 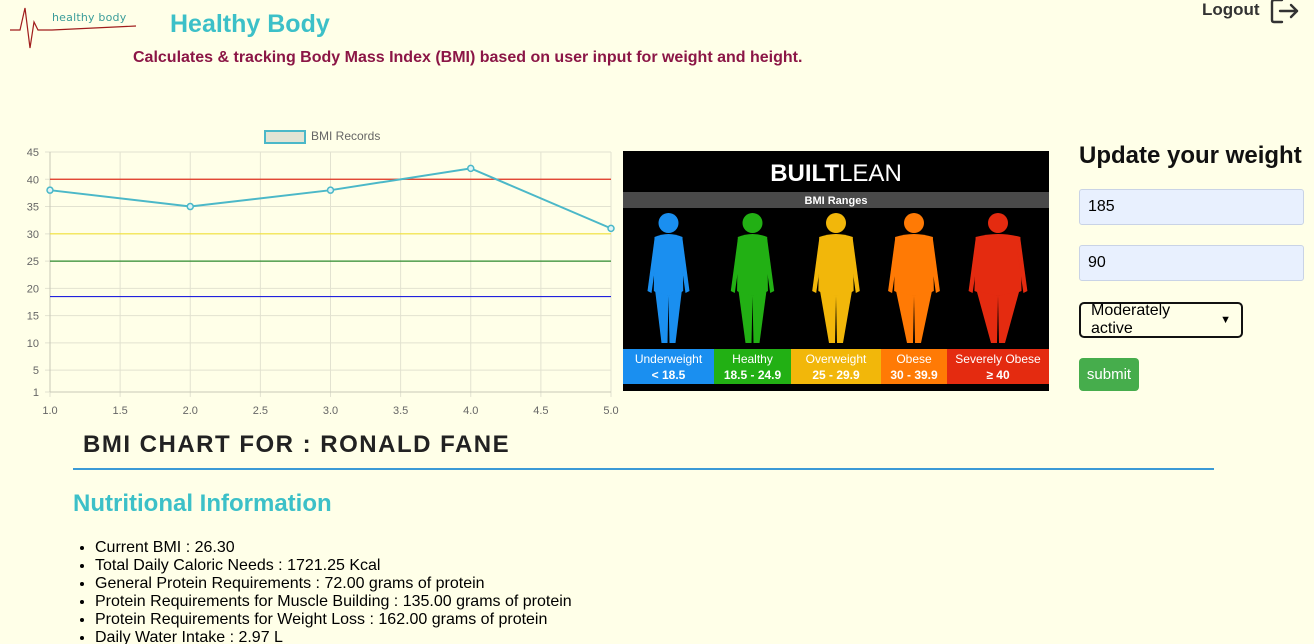 I want to click on app-title: Healthy Body, so click(x=250, y=24).